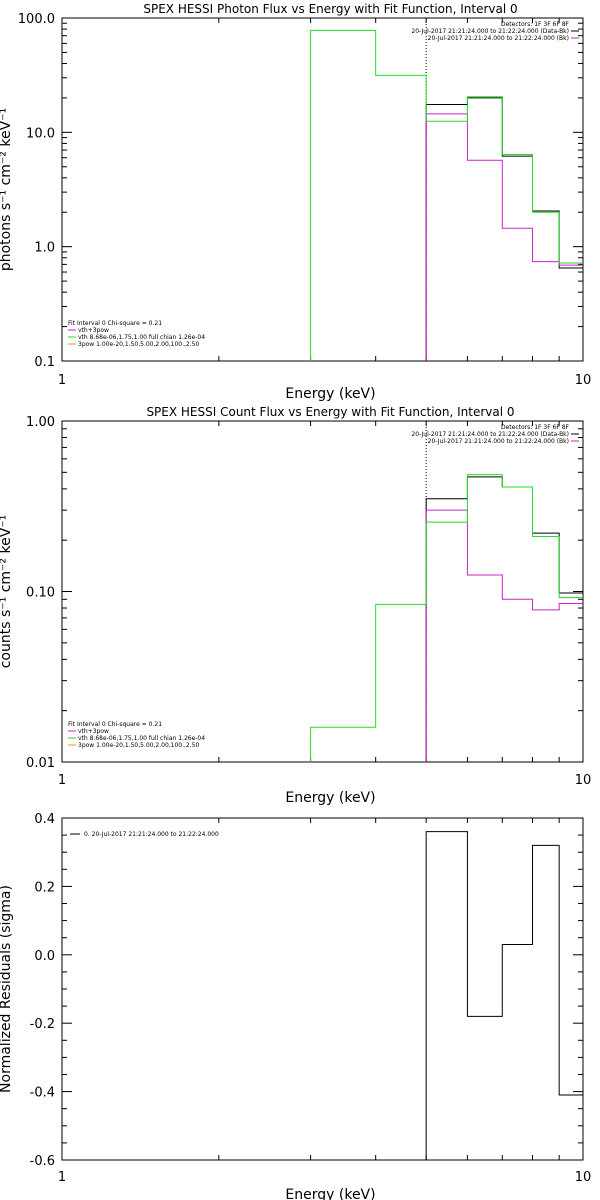 This screenshot has height=1200, width=600. What do you see at coordinates (44, 362) in the screenshot?
I see `y-tick-label: 0.1` at bounding box center [44, 362].